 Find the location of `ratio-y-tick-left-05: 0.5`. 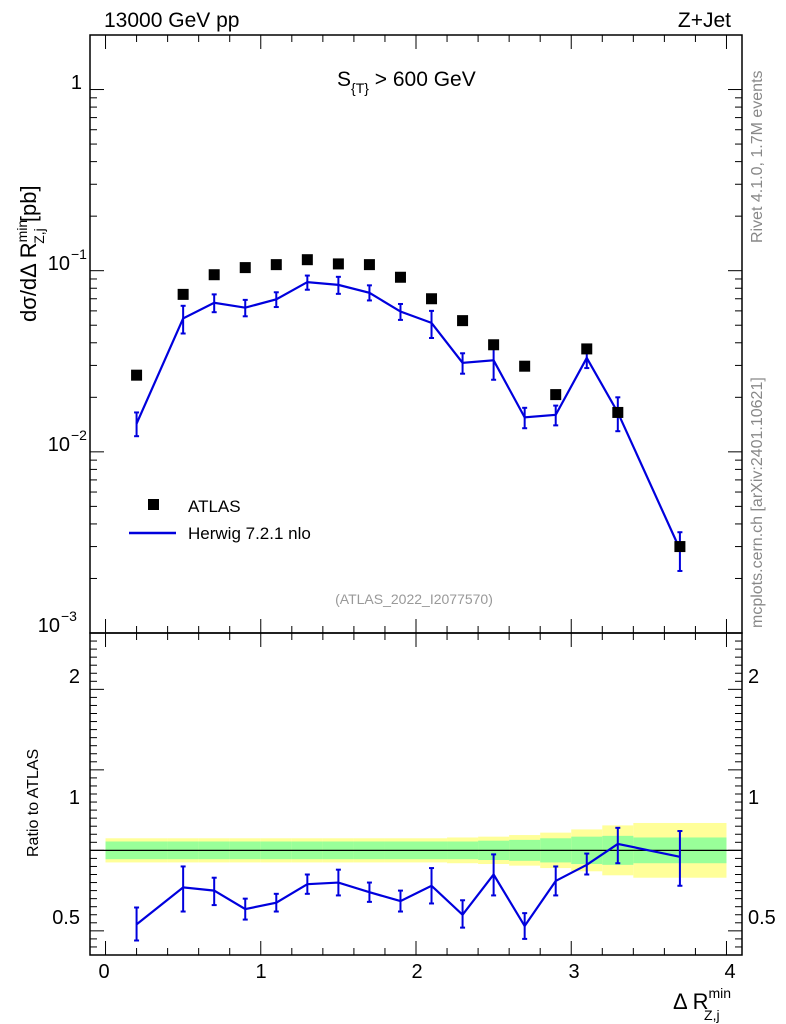

ratio-y-tick-left-05: 0.5 is located at coordinates (66, 918).